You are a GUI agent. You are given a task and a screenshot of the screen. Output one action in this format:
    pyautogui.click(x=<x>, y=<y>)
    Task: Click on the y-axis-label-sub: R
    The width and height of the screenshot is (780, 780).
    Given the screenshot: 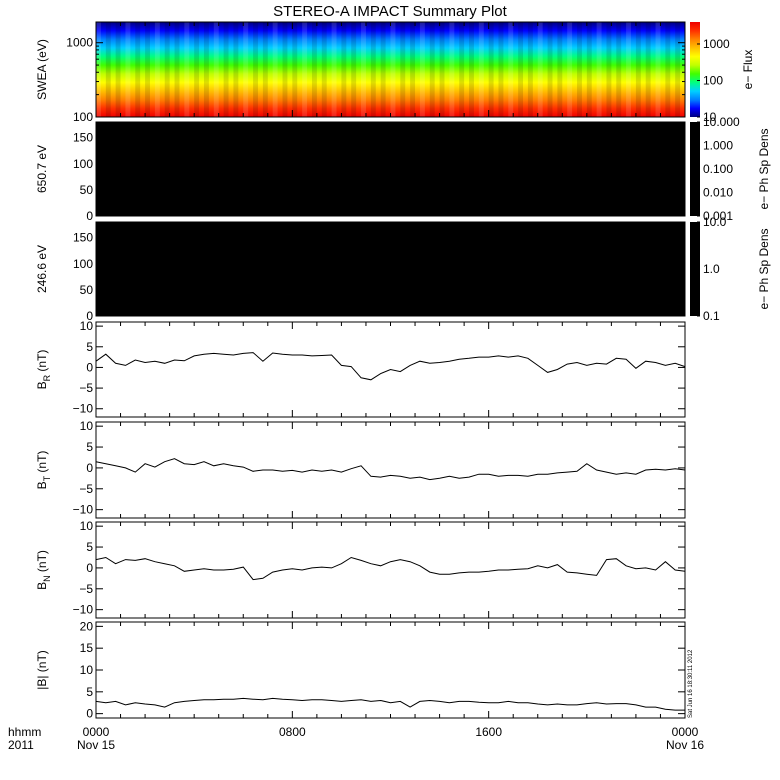 What is the action you would take?
    pyautogui.click(x=47, y=377)
    